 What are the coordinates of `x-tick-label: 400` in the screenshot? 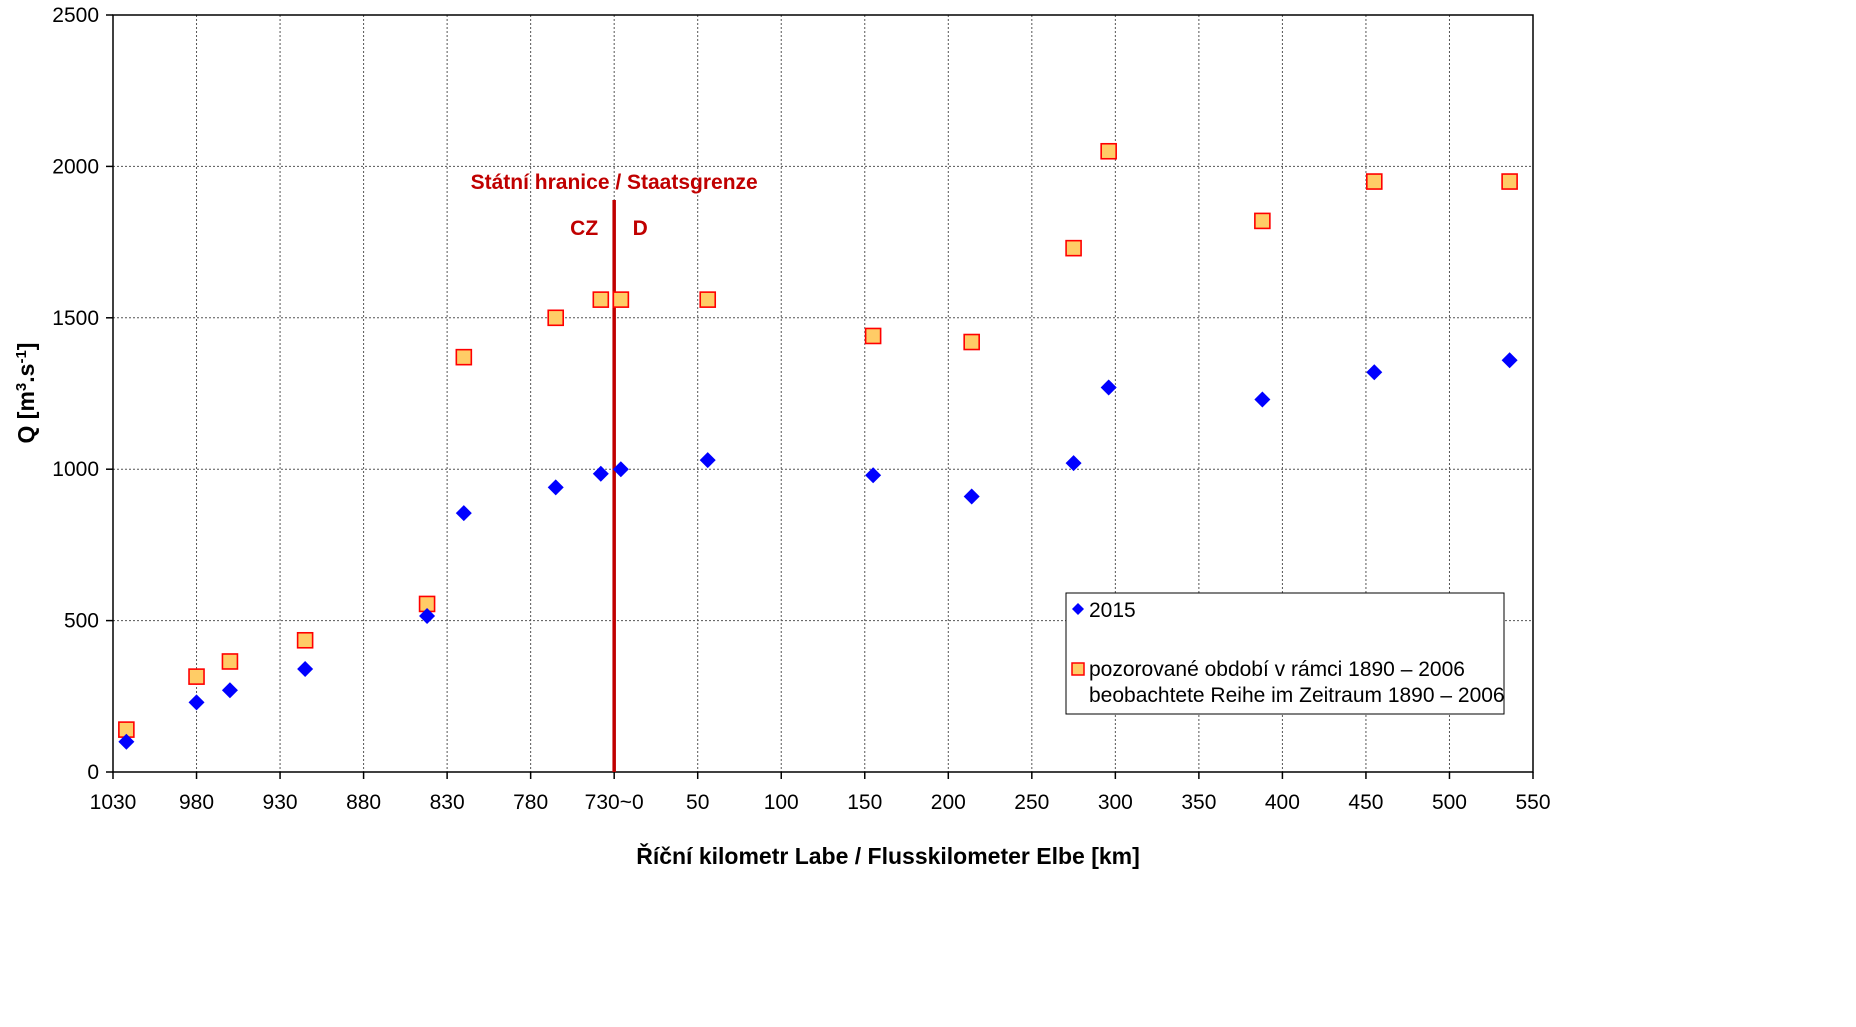 It's located at (1282, 802).